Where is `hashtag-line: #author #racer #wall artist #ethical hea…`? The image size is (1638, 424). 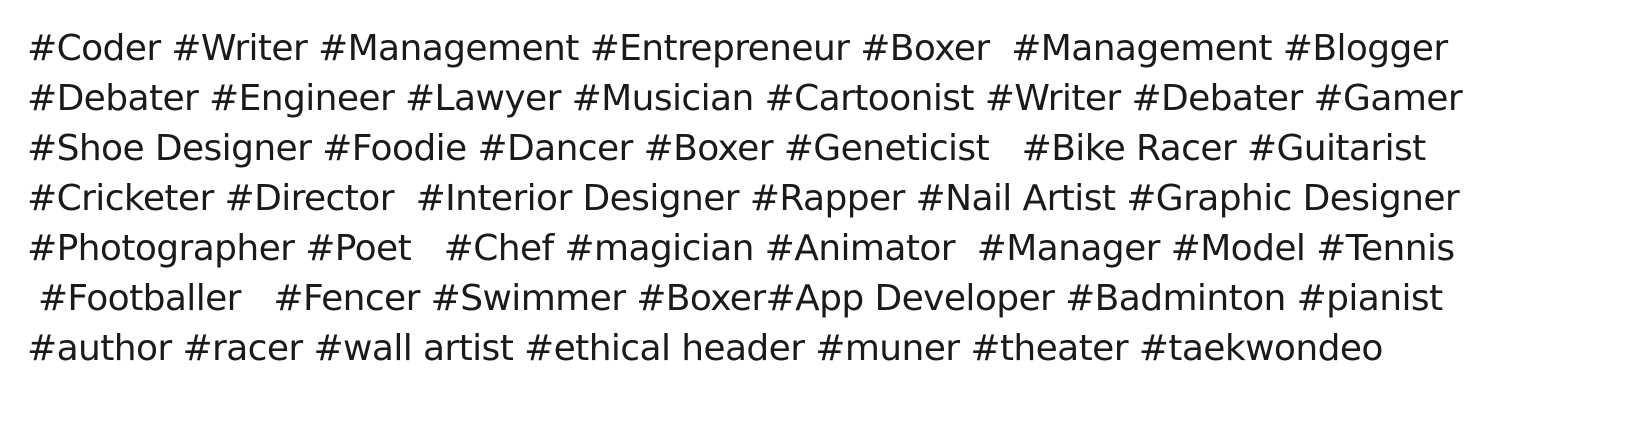
hashtag-line: #author #racer #wall artist #ethical hea… is located at coordinates (705, 348).